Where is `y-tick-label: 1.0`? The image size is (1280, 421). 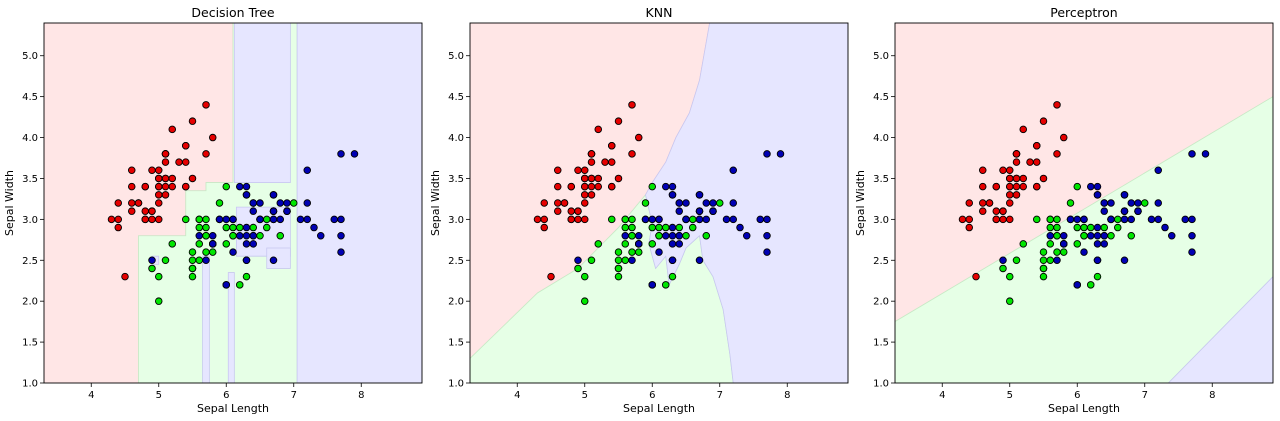
y-tick-label: 1.0 is located at coordinates (30, 384).